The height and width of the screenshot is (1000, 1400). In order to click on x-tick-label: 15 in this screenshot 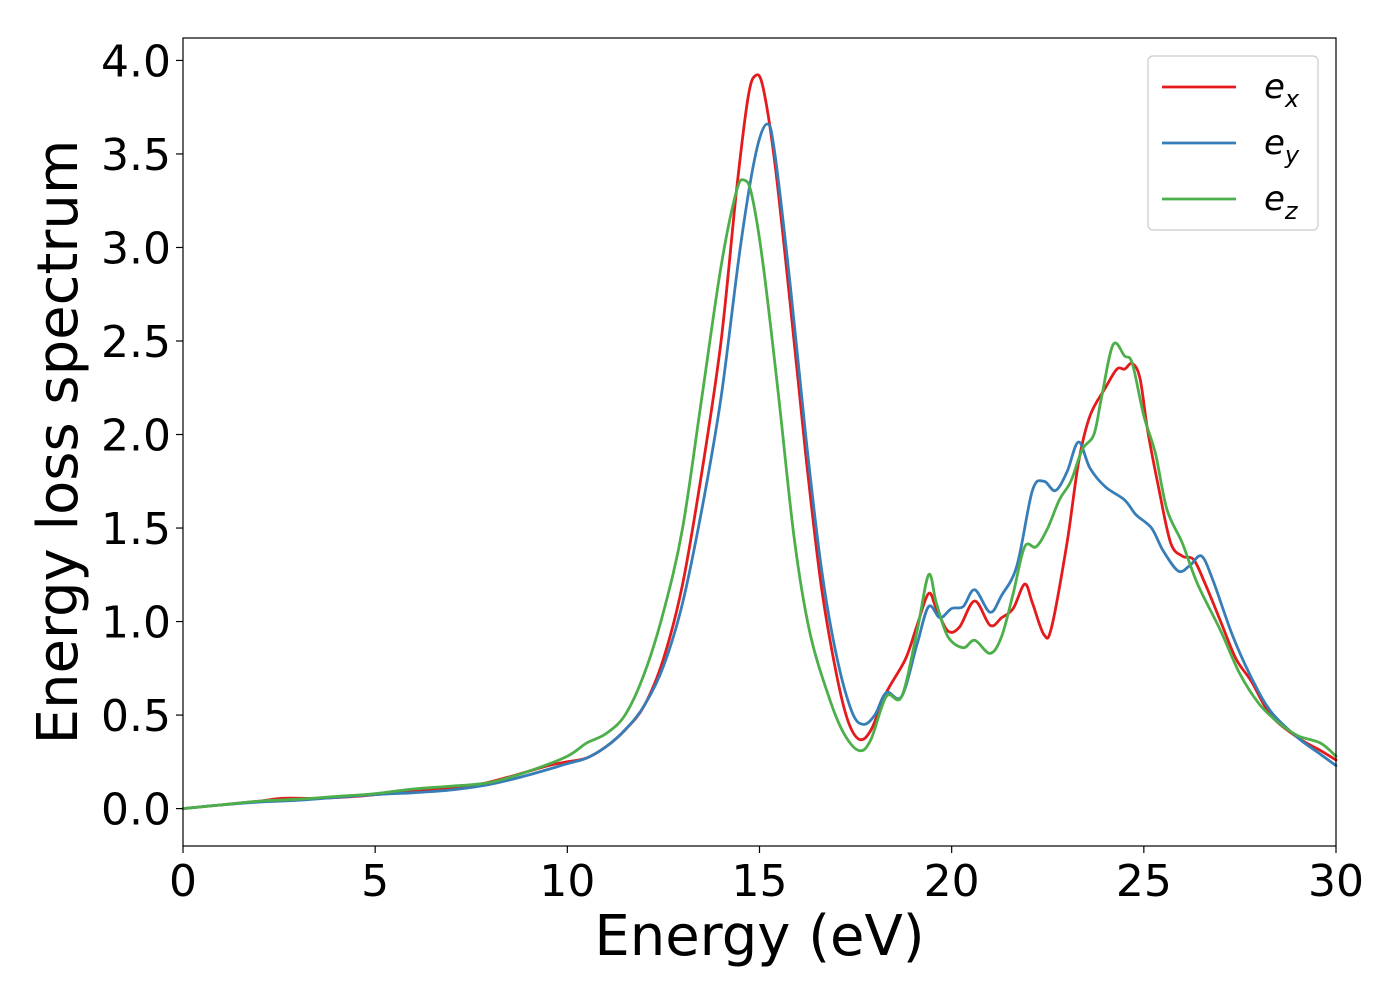, I will do `click(760, 881)`.